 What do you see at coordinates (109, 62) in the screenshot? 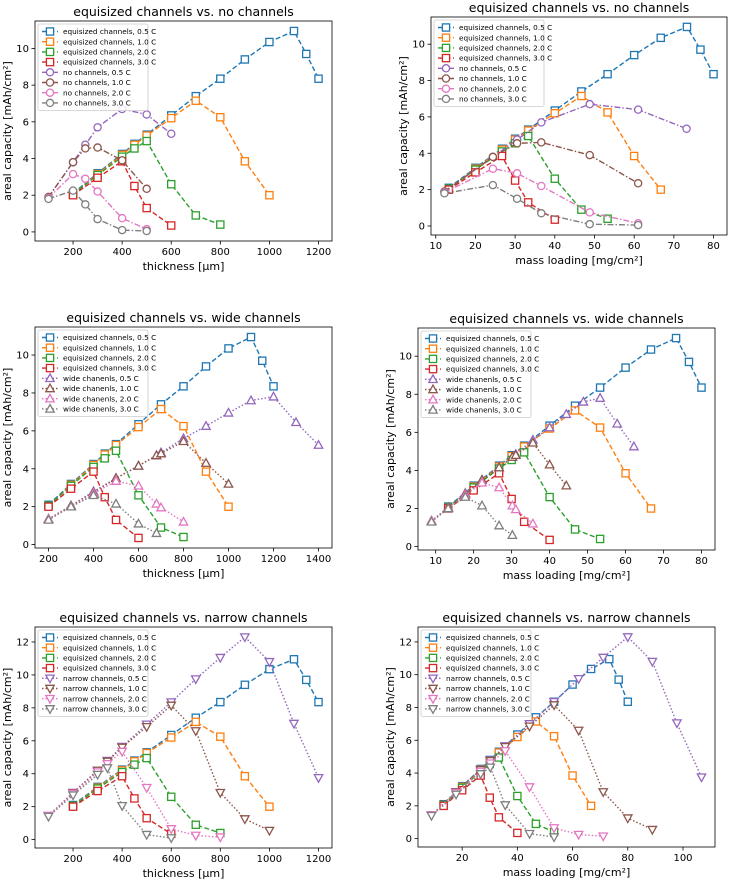
I see `legend-label: equisized channels, 3.0 C` at bounding box center [109, 62].